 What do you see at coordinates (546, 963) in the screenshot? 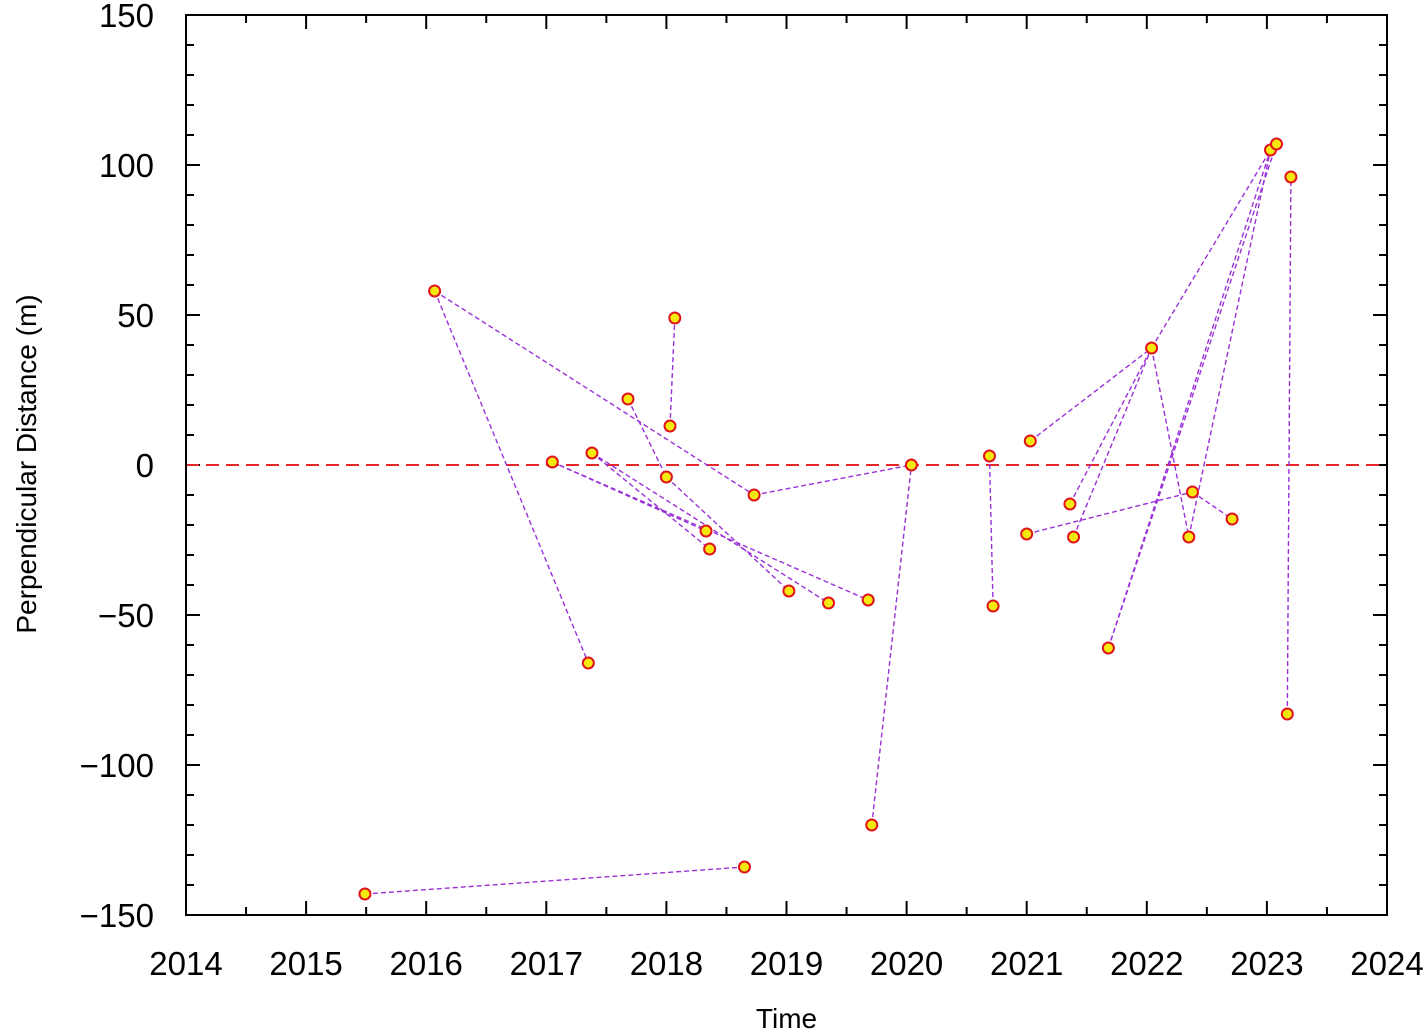
I see `x-tick-label: 2017` at bounding box center [546, 963].